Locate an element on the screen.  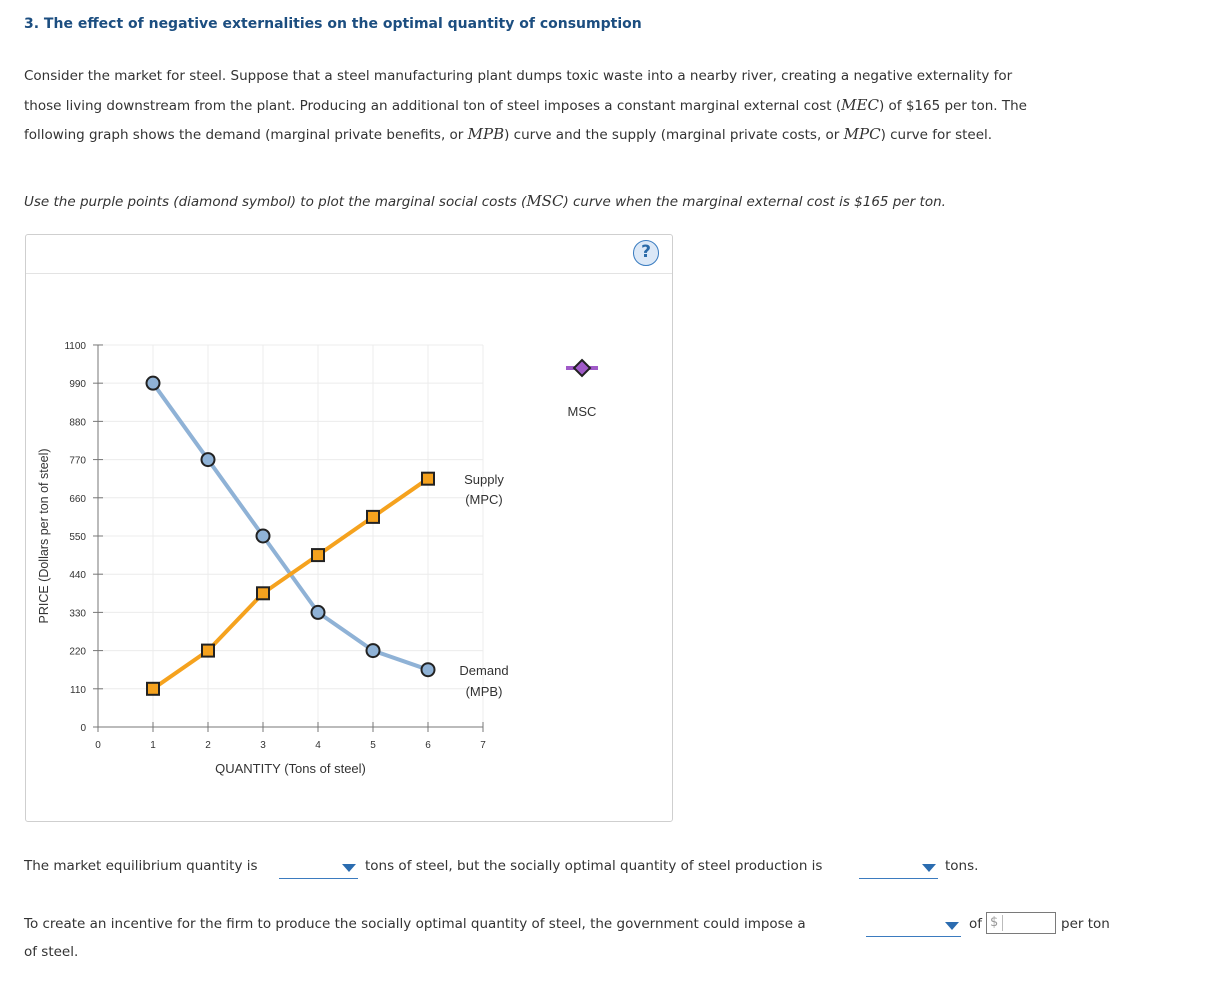
intro-line-2b: ) of $165 per ton. The is located at coordinates (952, 105).